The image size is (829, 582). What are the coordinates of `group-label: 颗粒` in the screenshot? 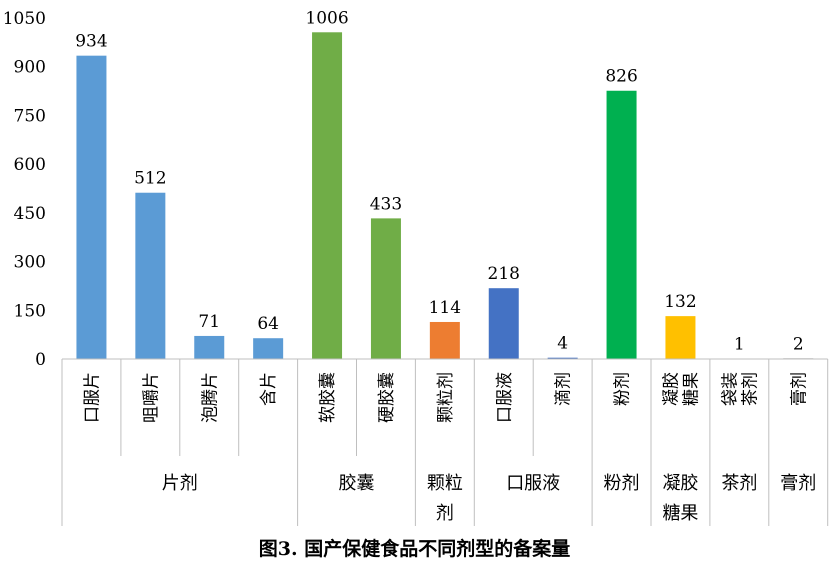 It's located at (445, 483).